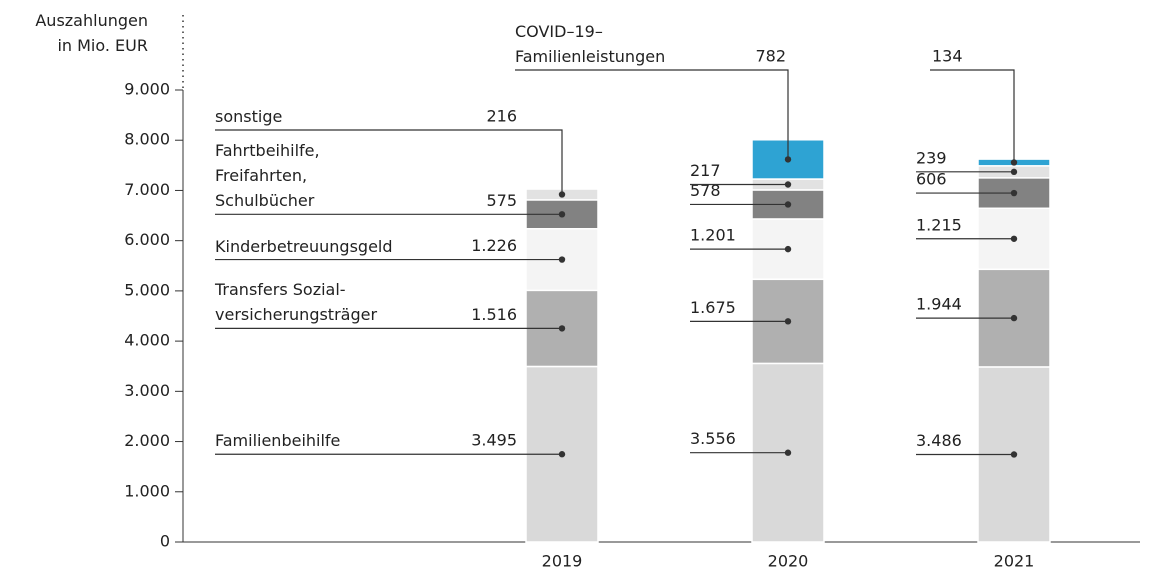  I want to click on value-label: 606, so click(931, 179).